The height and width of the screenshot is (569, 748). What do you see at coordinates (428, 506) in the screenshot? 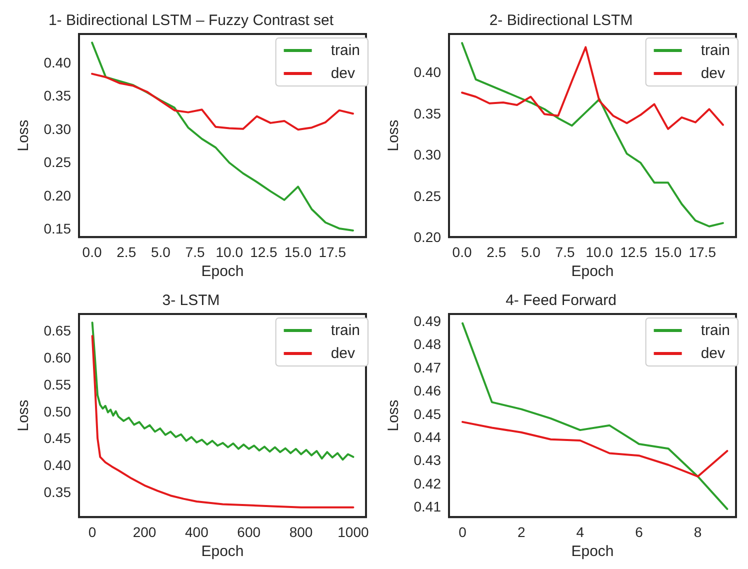
I see `y-tick-label: 0.41` at bounding box center [428, 506].